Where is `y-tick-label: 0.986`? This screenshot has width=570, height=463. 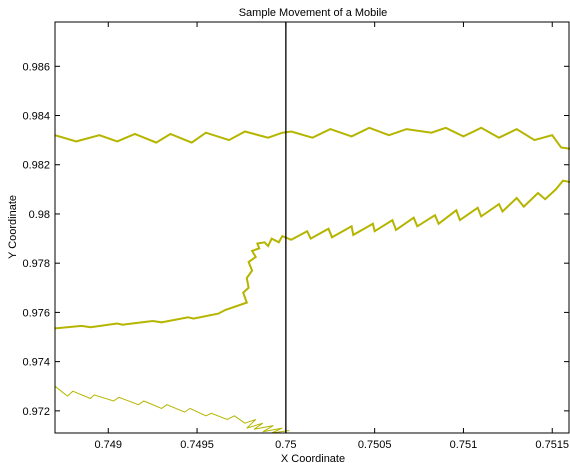 y-tick-label: 0.986 is located at coordinates (36, 67).